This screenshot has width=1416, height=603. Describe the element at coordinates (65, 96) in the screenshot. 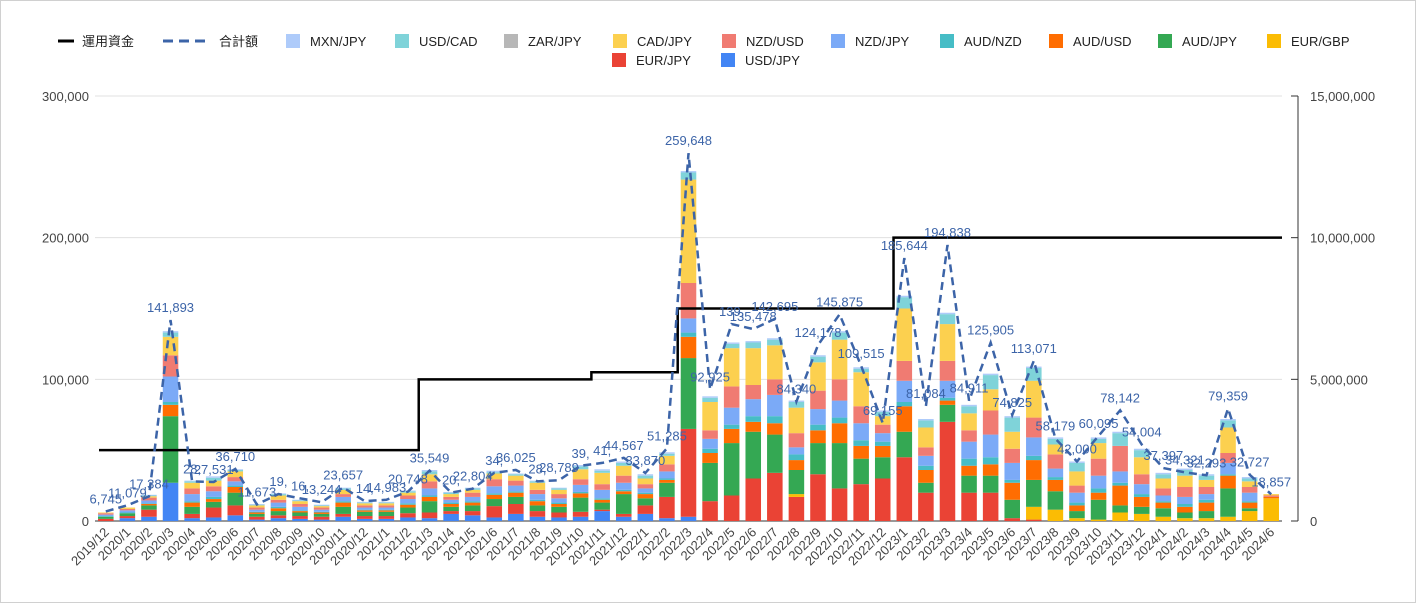

I see `y-tick-label: 300,000` at that location.